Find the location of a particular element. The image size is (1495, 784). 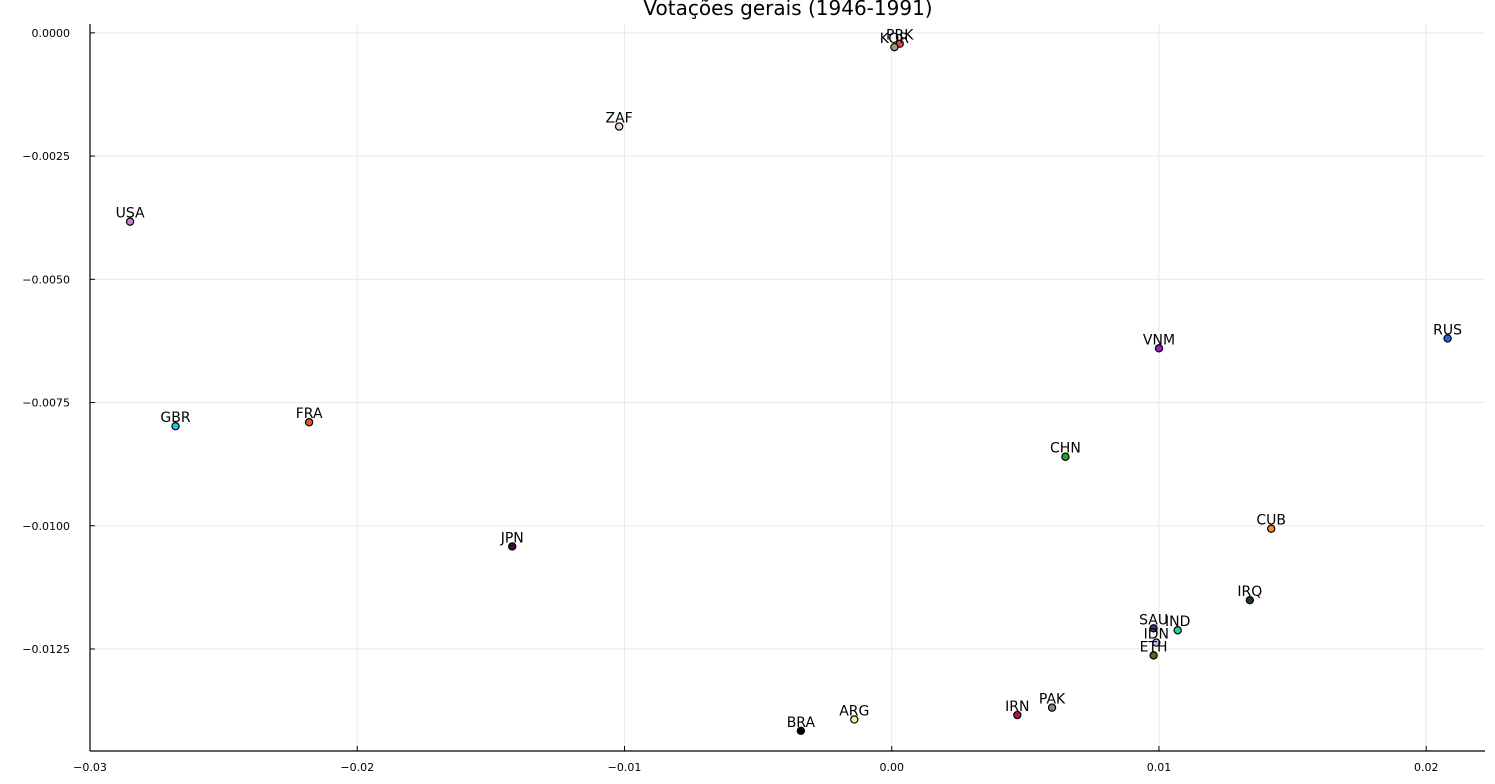

y-tick-label: 0.0000 is located at coordinates (51, 33).